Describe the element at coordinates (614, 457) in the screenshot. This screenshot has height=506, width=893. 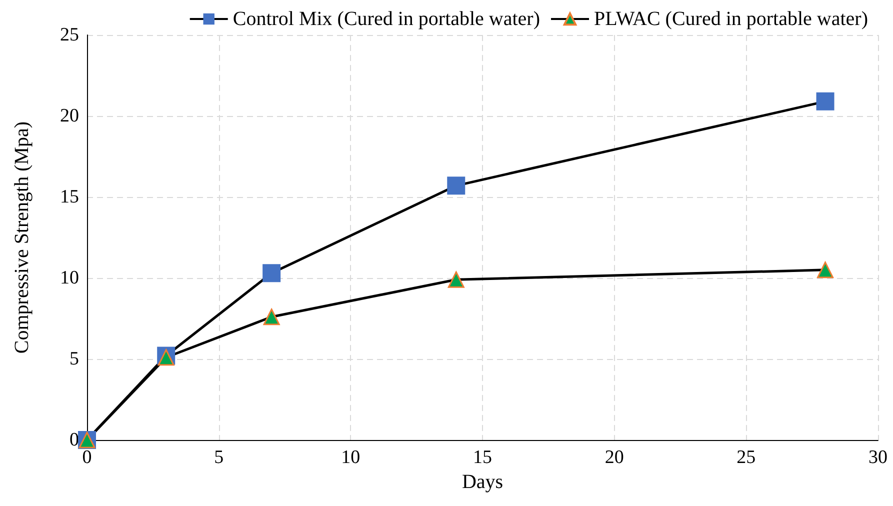
I see `x-tick-label: 20` at that location.